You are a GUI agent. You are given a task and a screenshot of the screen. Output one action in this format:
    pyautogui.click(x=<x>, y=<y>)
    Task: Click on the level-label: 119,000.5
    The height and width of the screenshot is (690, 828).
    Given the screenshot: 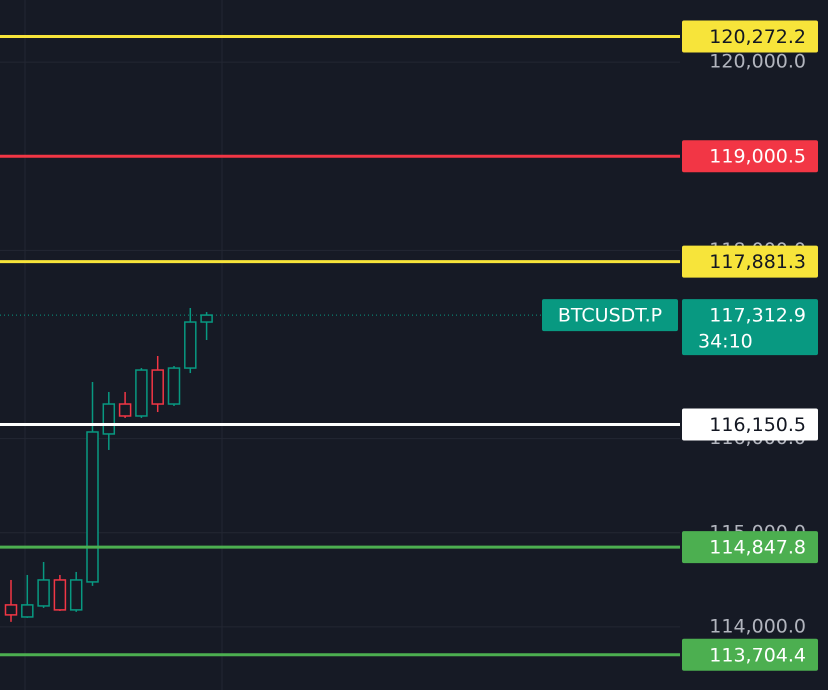 What is the action you would take?
    pyautogui.click(x=757, y=157)
    